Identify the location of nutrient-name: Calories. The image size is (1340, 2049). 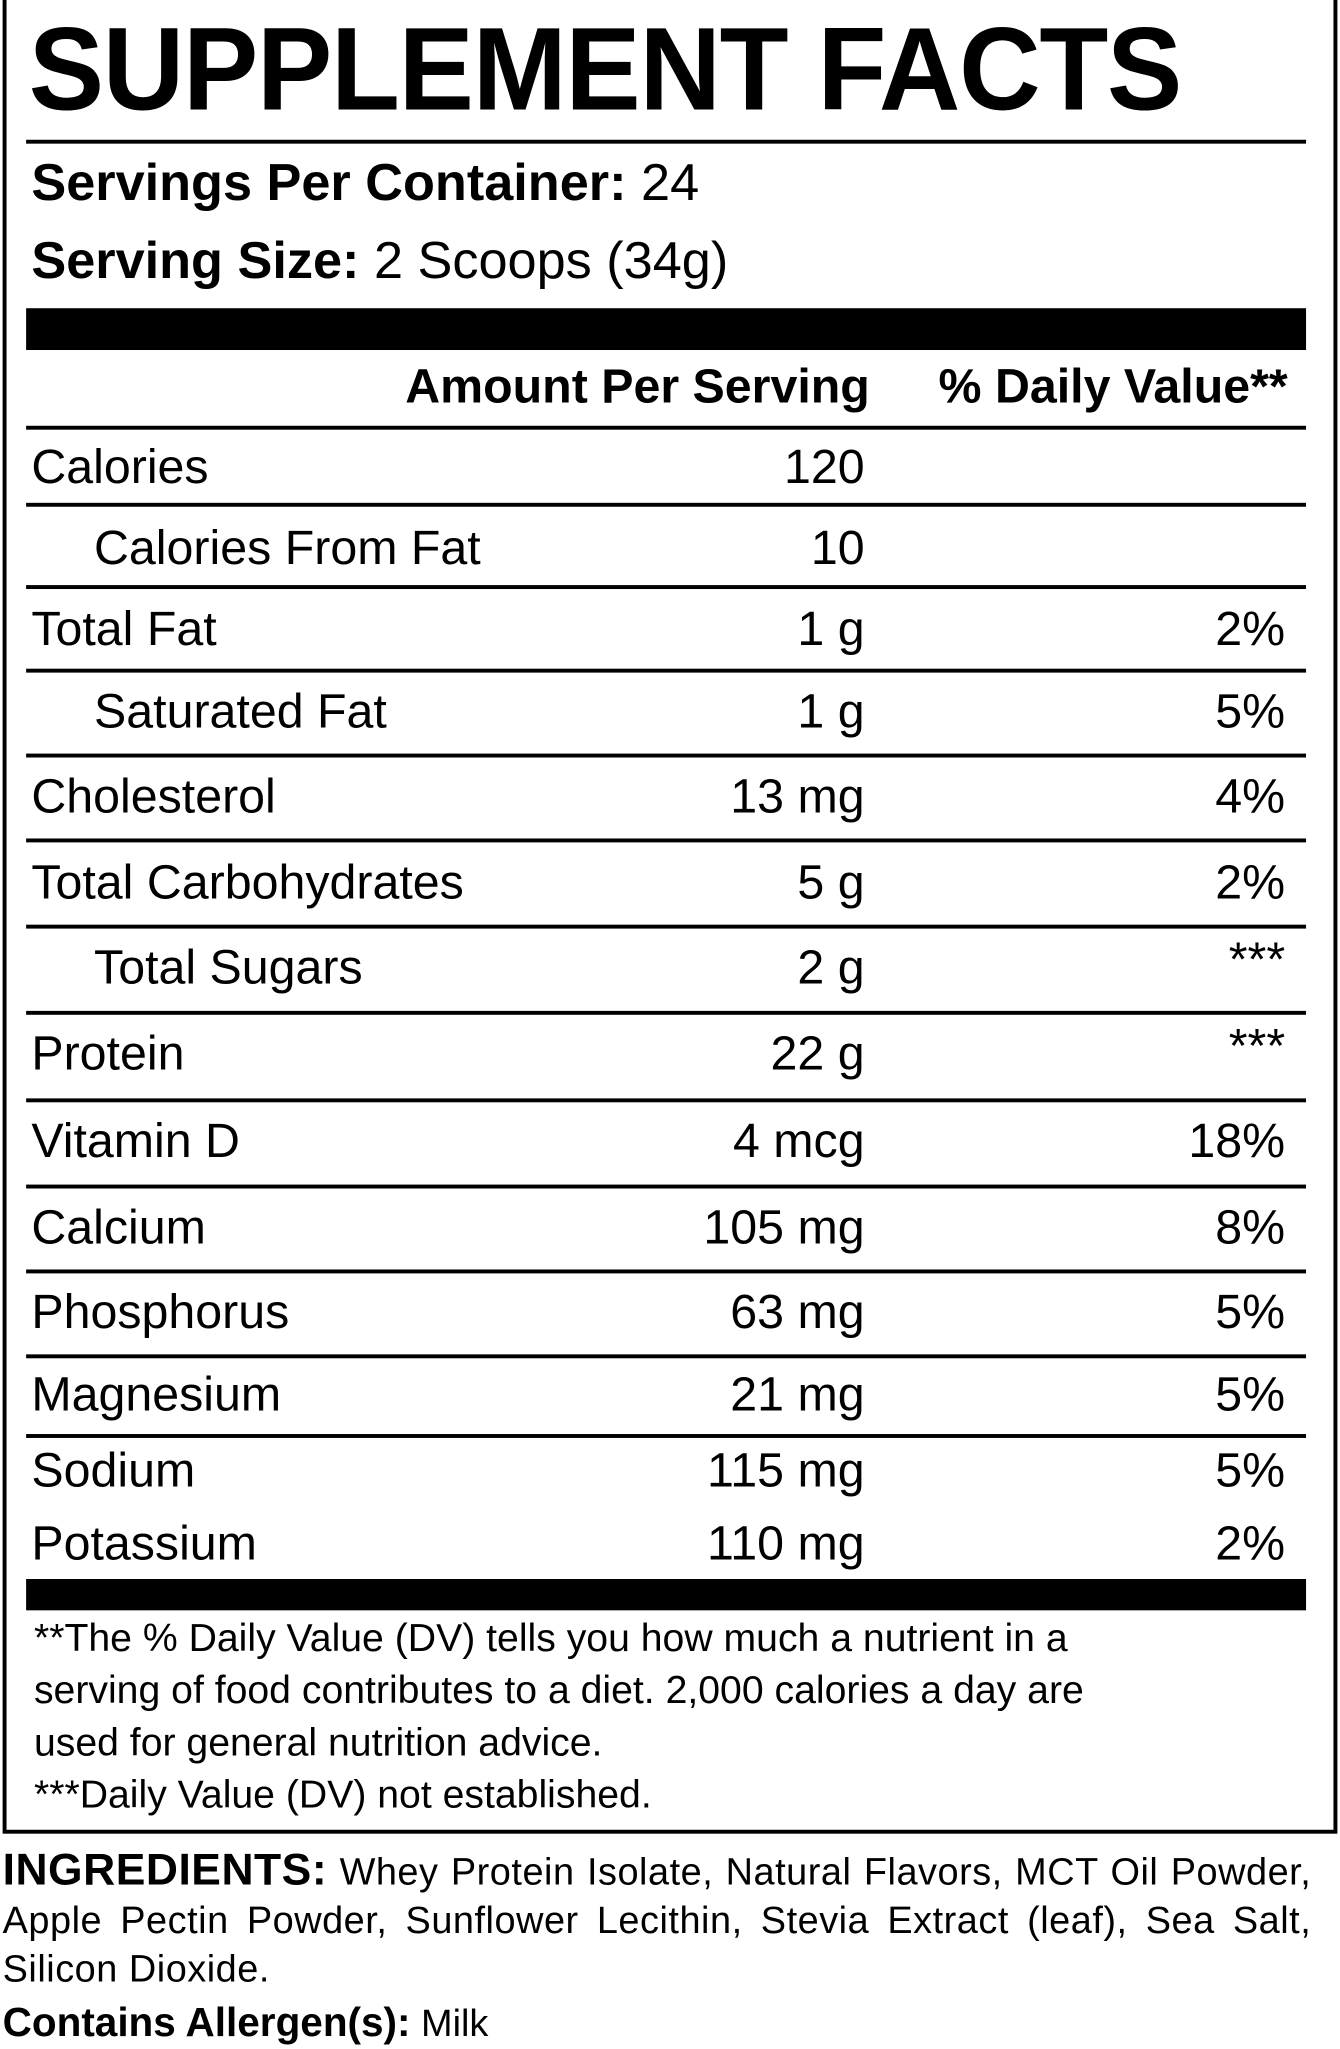
(120, 467).